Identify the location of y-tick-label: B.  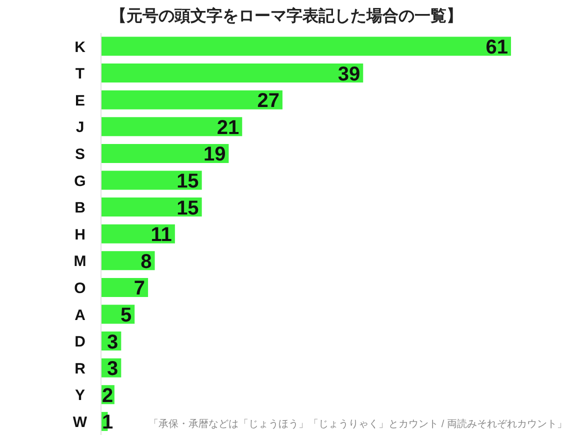
(80, 208).